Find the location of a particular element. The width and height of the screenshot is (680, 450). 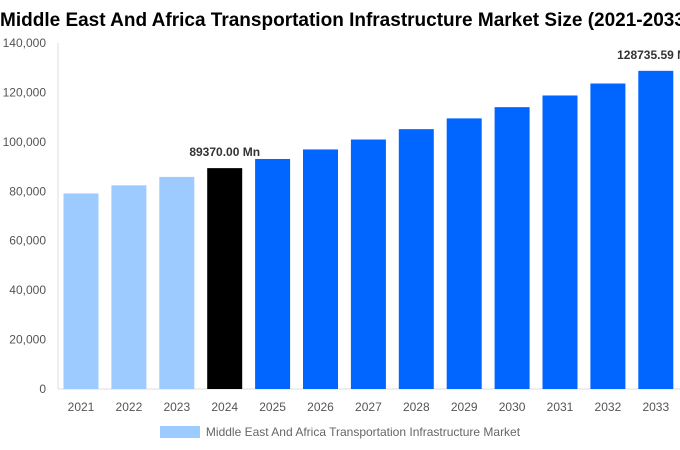

y-tick-label: 40,000 is located at coordinates (27, 290).